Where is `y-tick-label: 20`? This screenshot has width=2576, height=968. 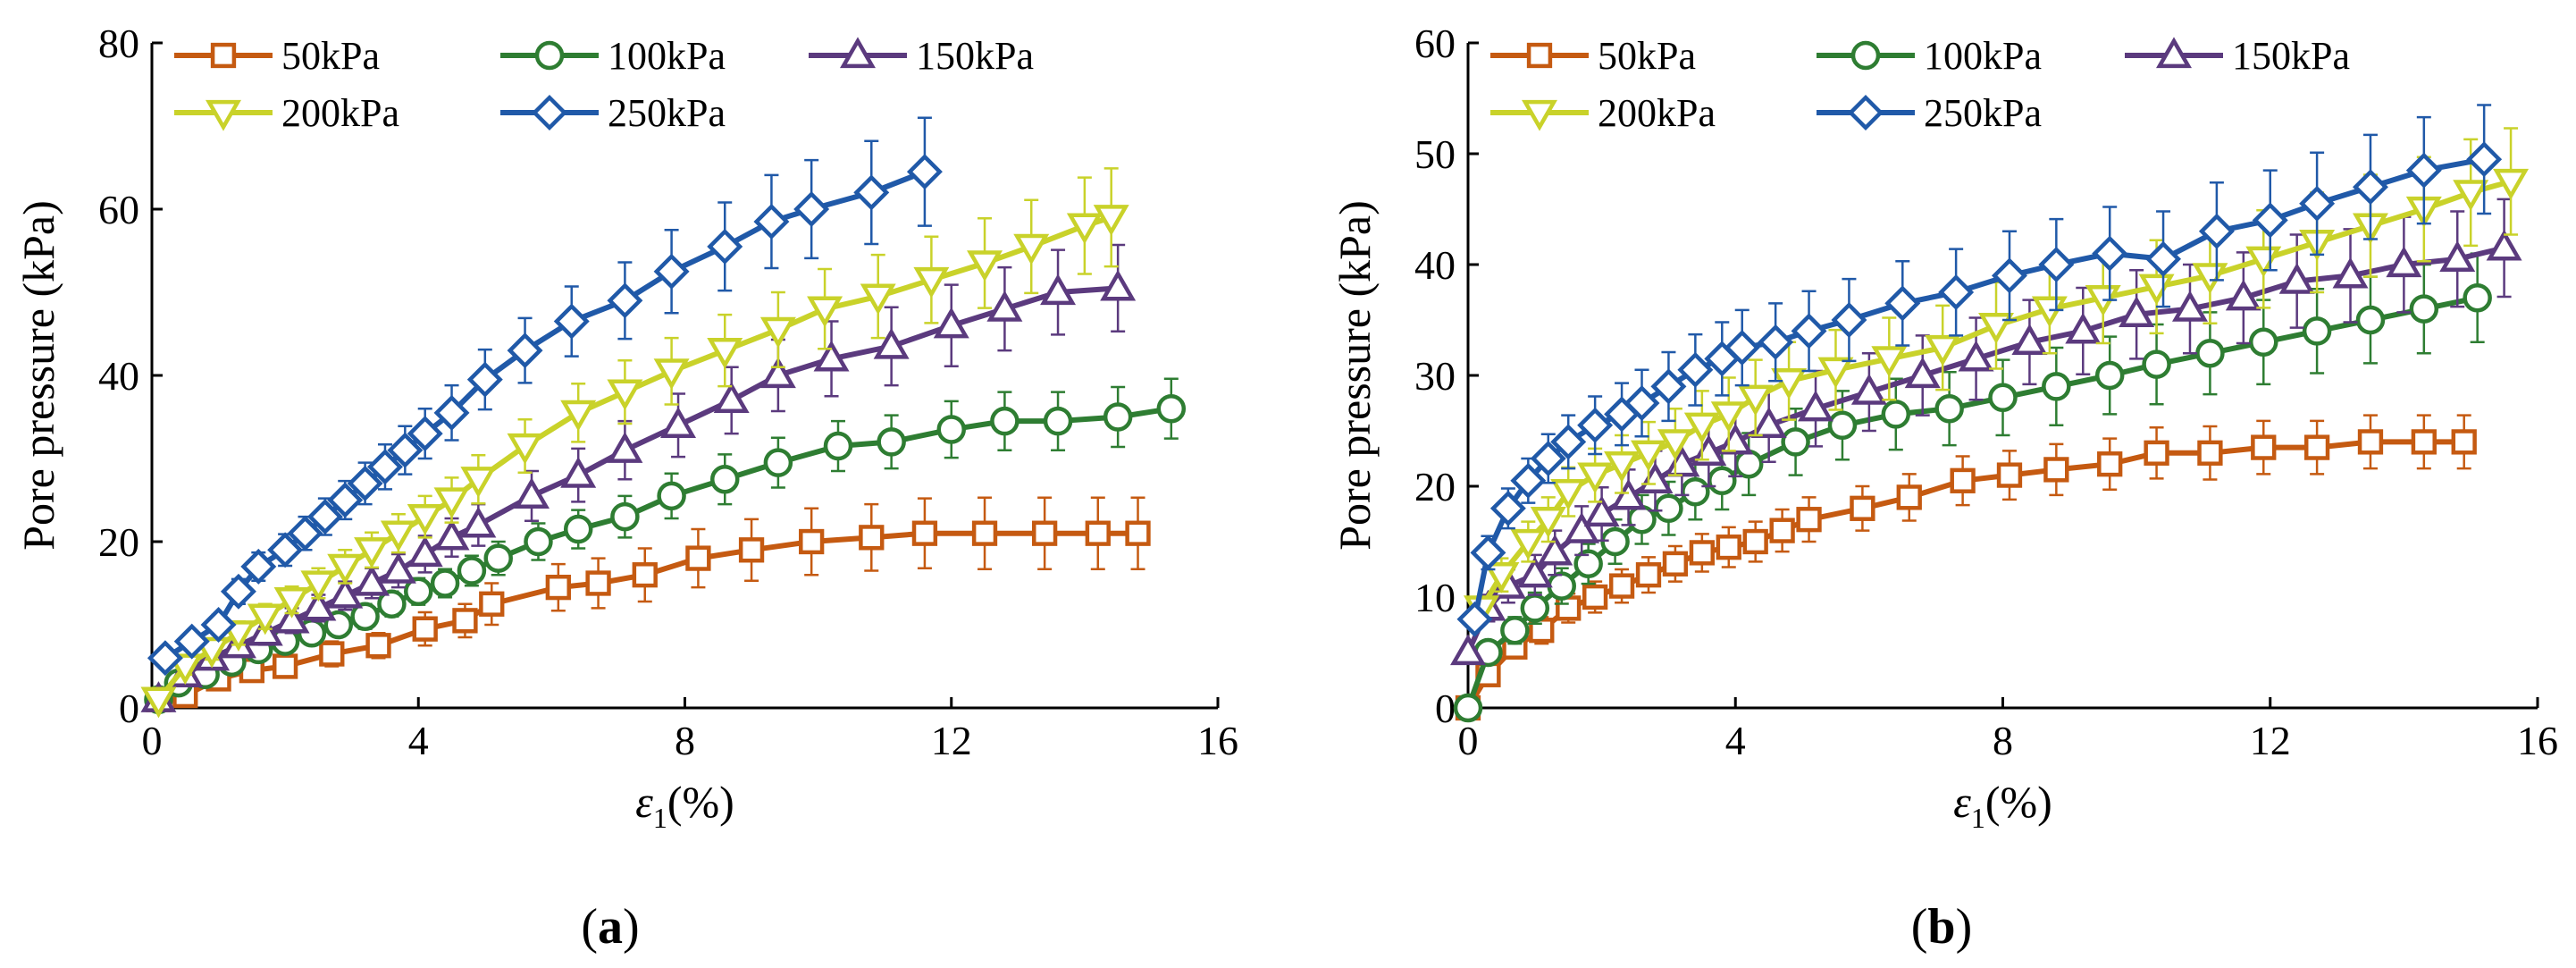 y-tick-label: 20 is located at coordinates (119, 542).